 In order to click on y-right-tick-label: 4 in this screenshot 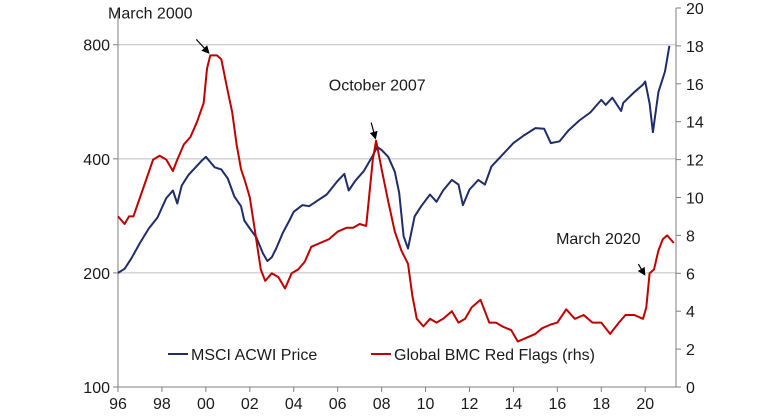, I will do `click(690, 312)`.